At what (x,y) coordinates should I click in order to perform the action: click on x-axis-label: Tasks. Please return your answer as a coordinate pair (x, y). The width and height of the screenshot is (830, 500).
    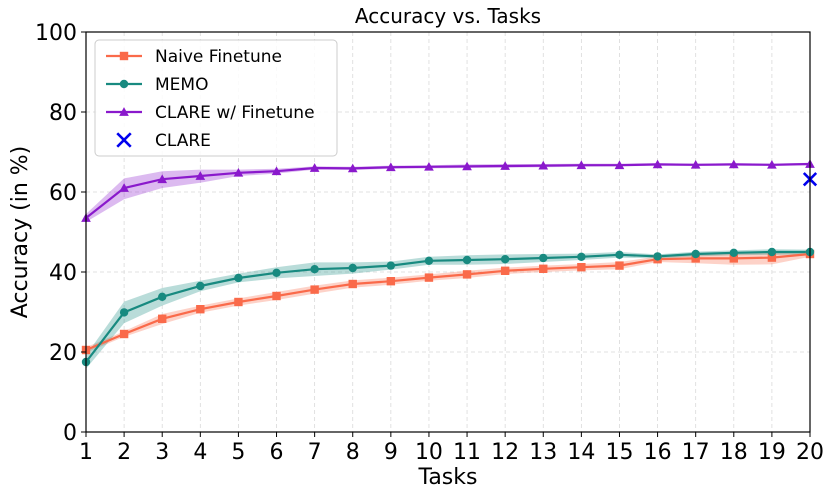
    Looking at the image, I should click on (448, 477).